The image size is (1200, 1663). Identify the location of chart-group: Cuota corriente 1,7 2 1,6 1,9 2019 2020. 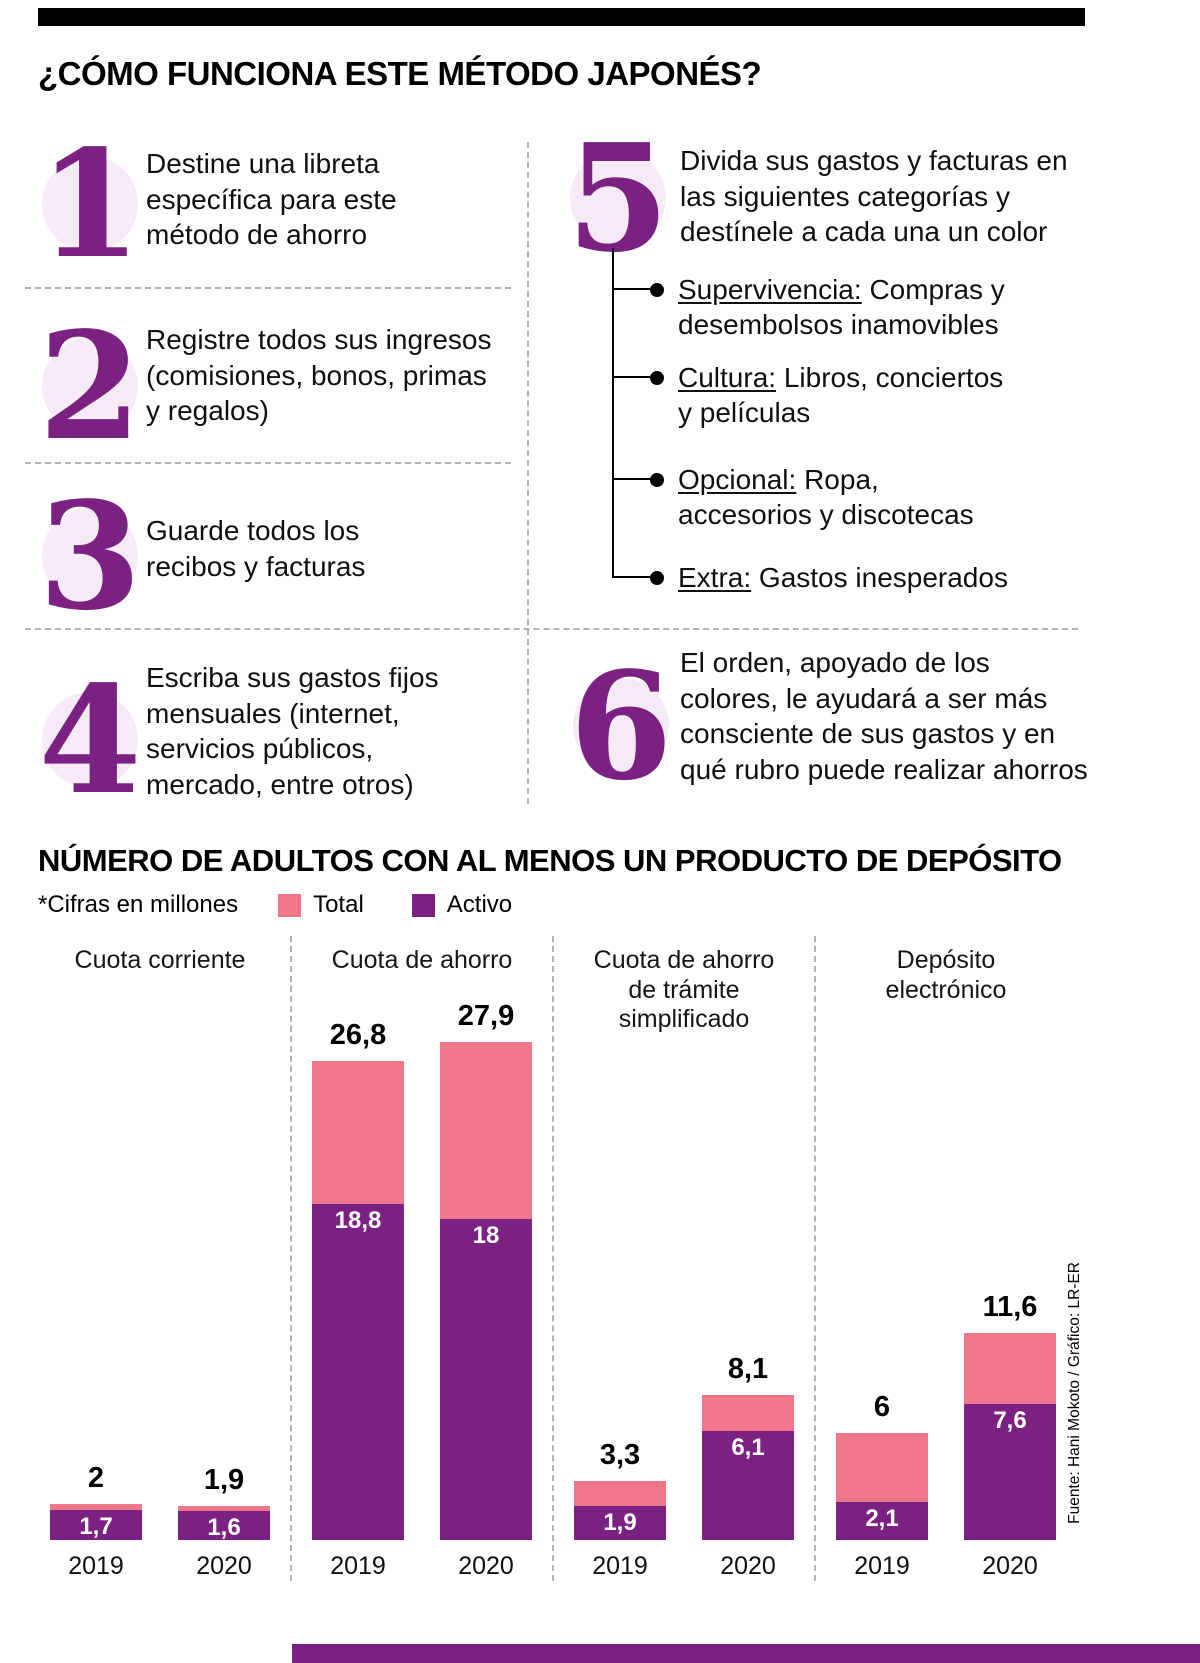
(160, 1258).